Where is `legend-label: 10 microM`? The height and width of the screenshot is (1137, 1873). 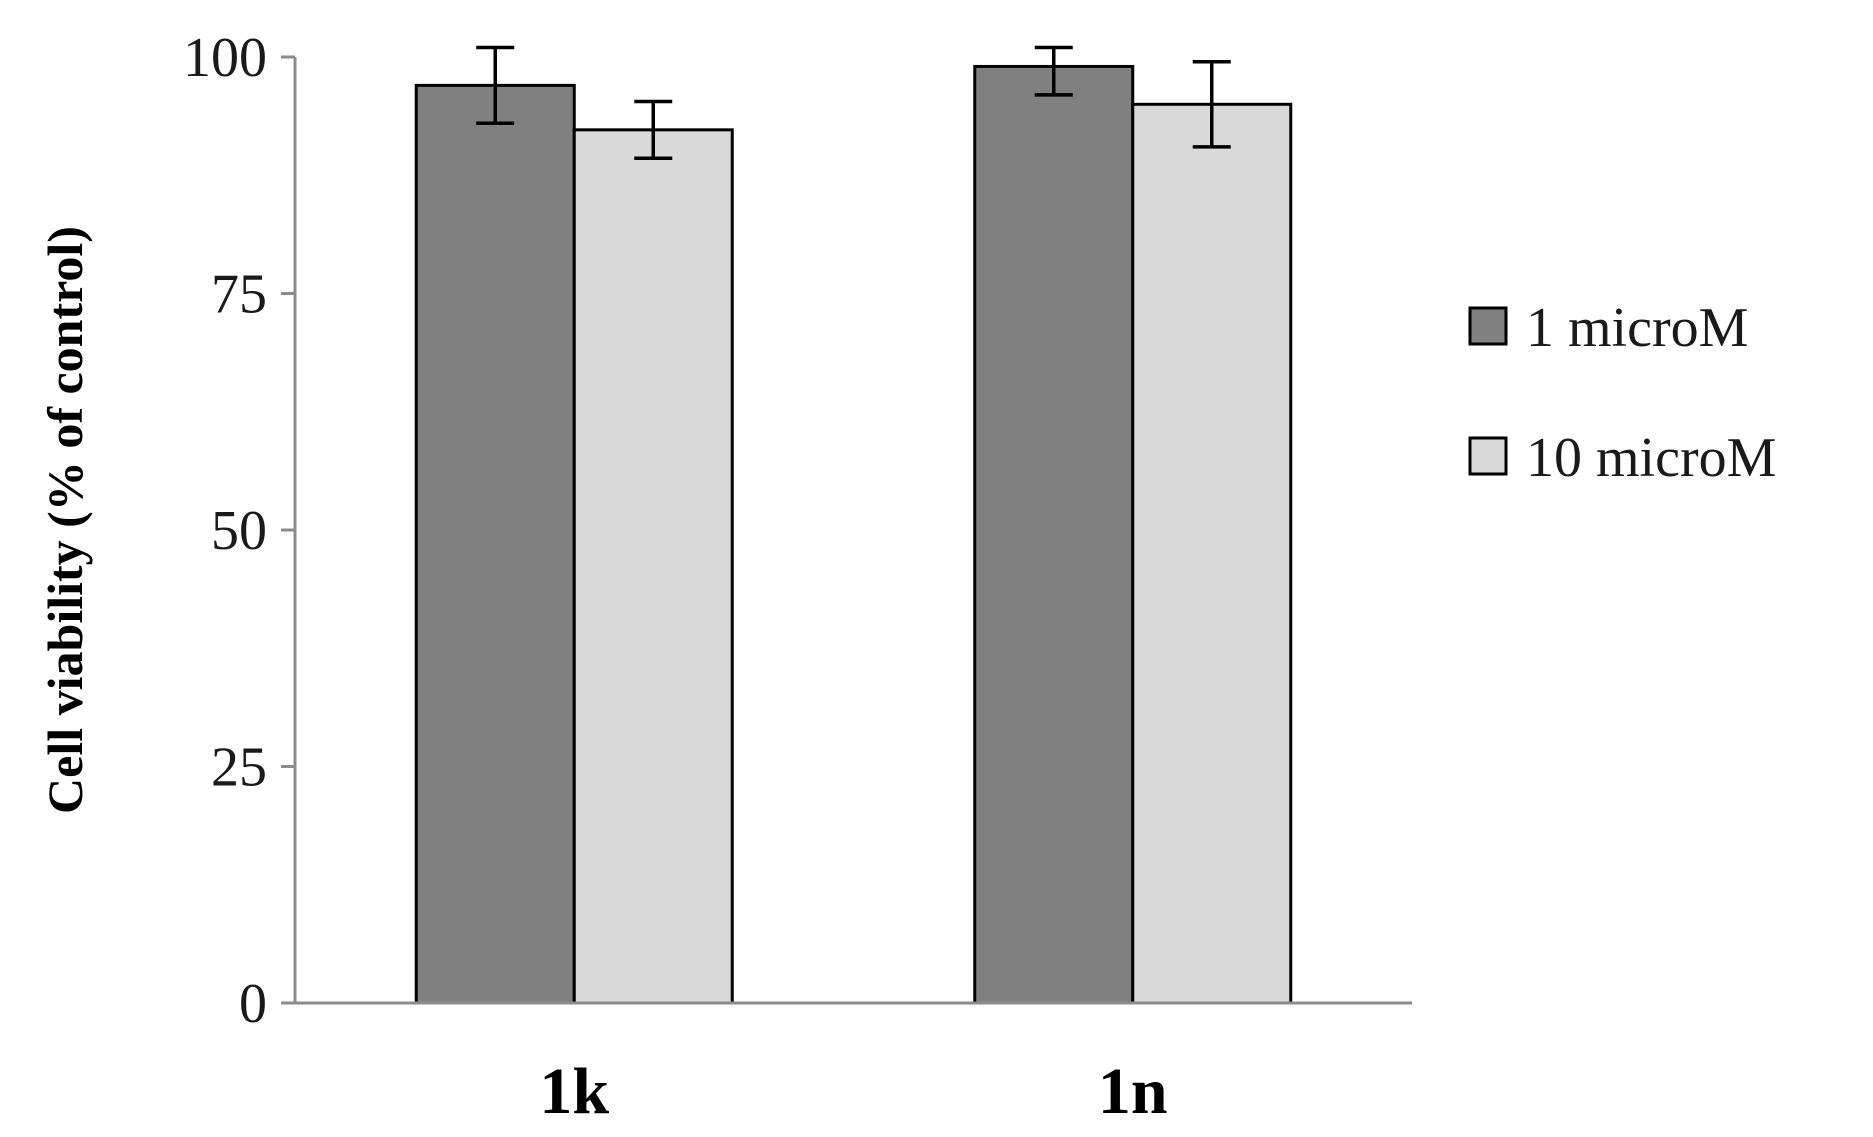 legend-label: 10 microM is located at coordinates (1651, 458).